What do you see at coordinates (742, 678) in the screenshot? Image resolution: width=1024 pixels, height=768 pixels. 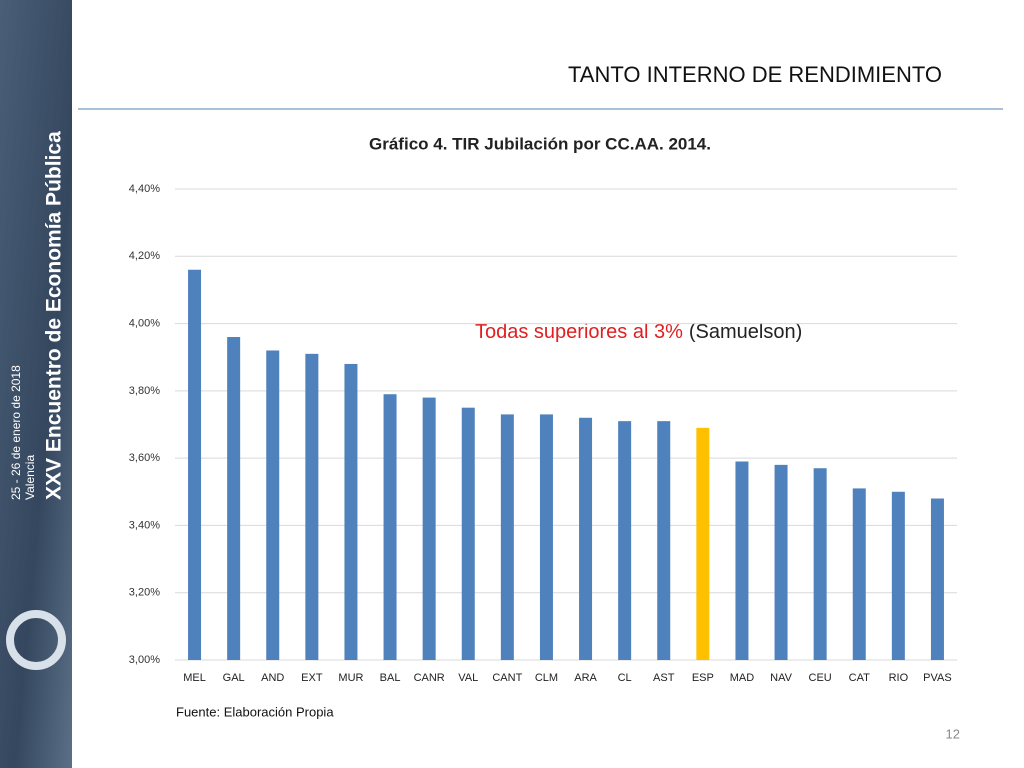 I see `x-tick-label: MAD` at bounding box center [742, 678].